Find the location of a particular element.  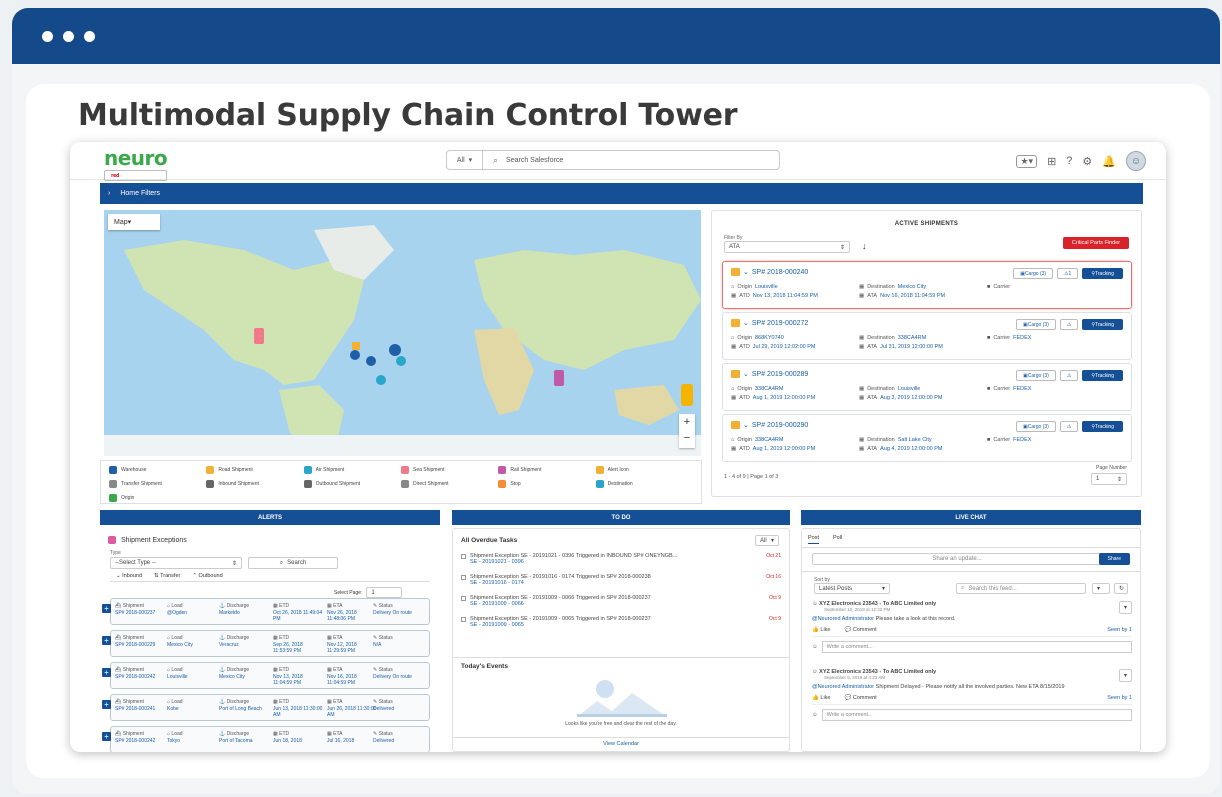

atd-value: Nov 13, 2018 11:04:59 PM is located at coordinates (785, 296).